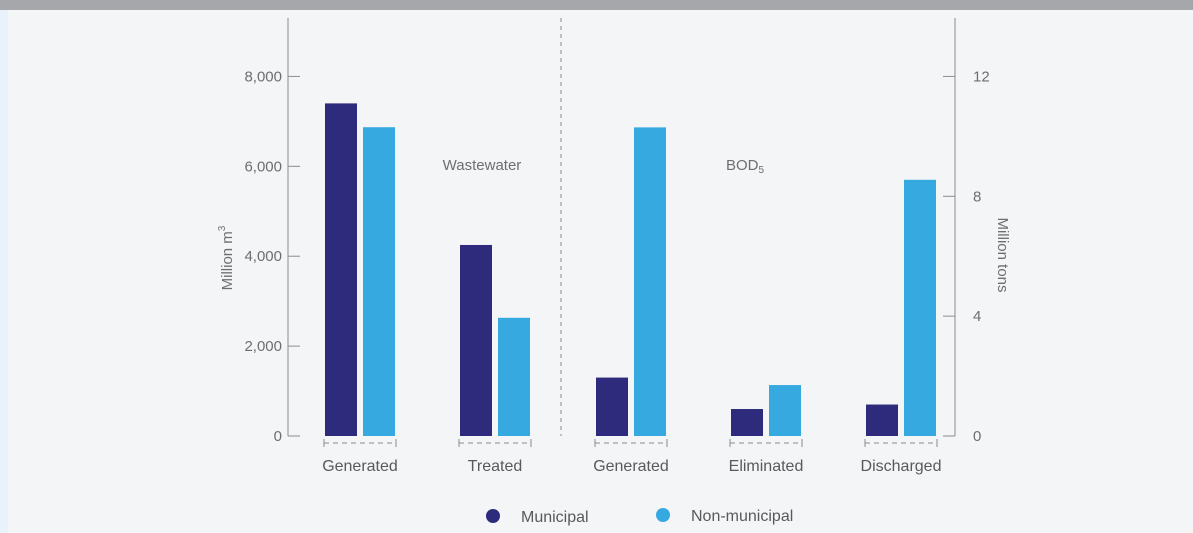 The image size is (1193, 533). Describe the element at coordinates (278, 436) in the screenshot. I see `left-tick-label: 0` at that location.